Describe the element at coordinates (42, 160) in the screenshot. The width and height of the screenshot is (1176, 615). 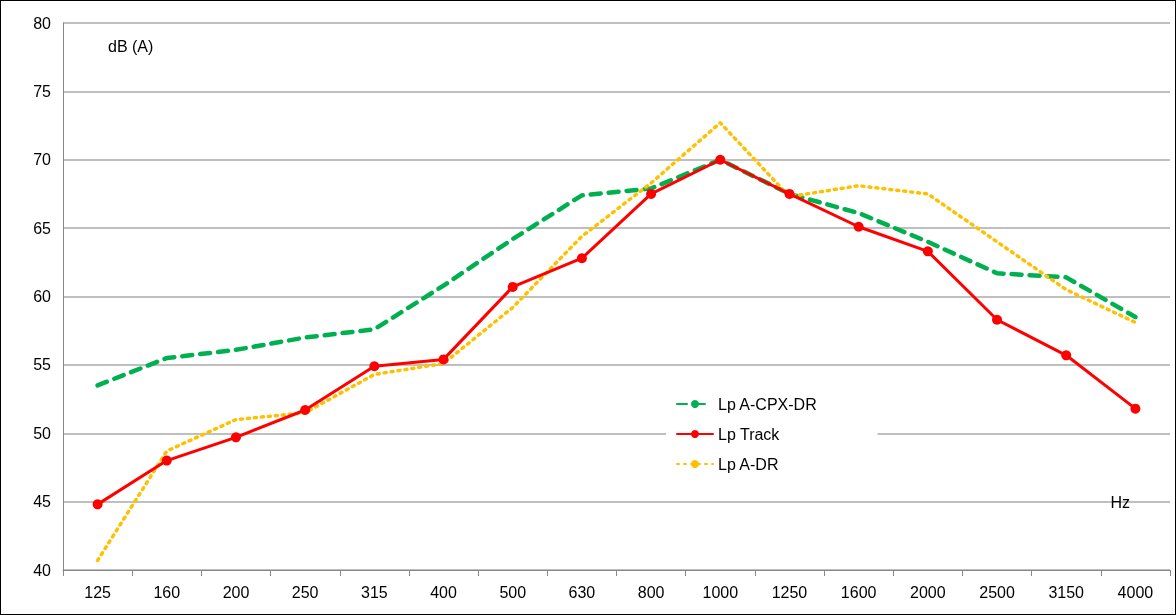
I see `y-tick-label: 70` at that location.